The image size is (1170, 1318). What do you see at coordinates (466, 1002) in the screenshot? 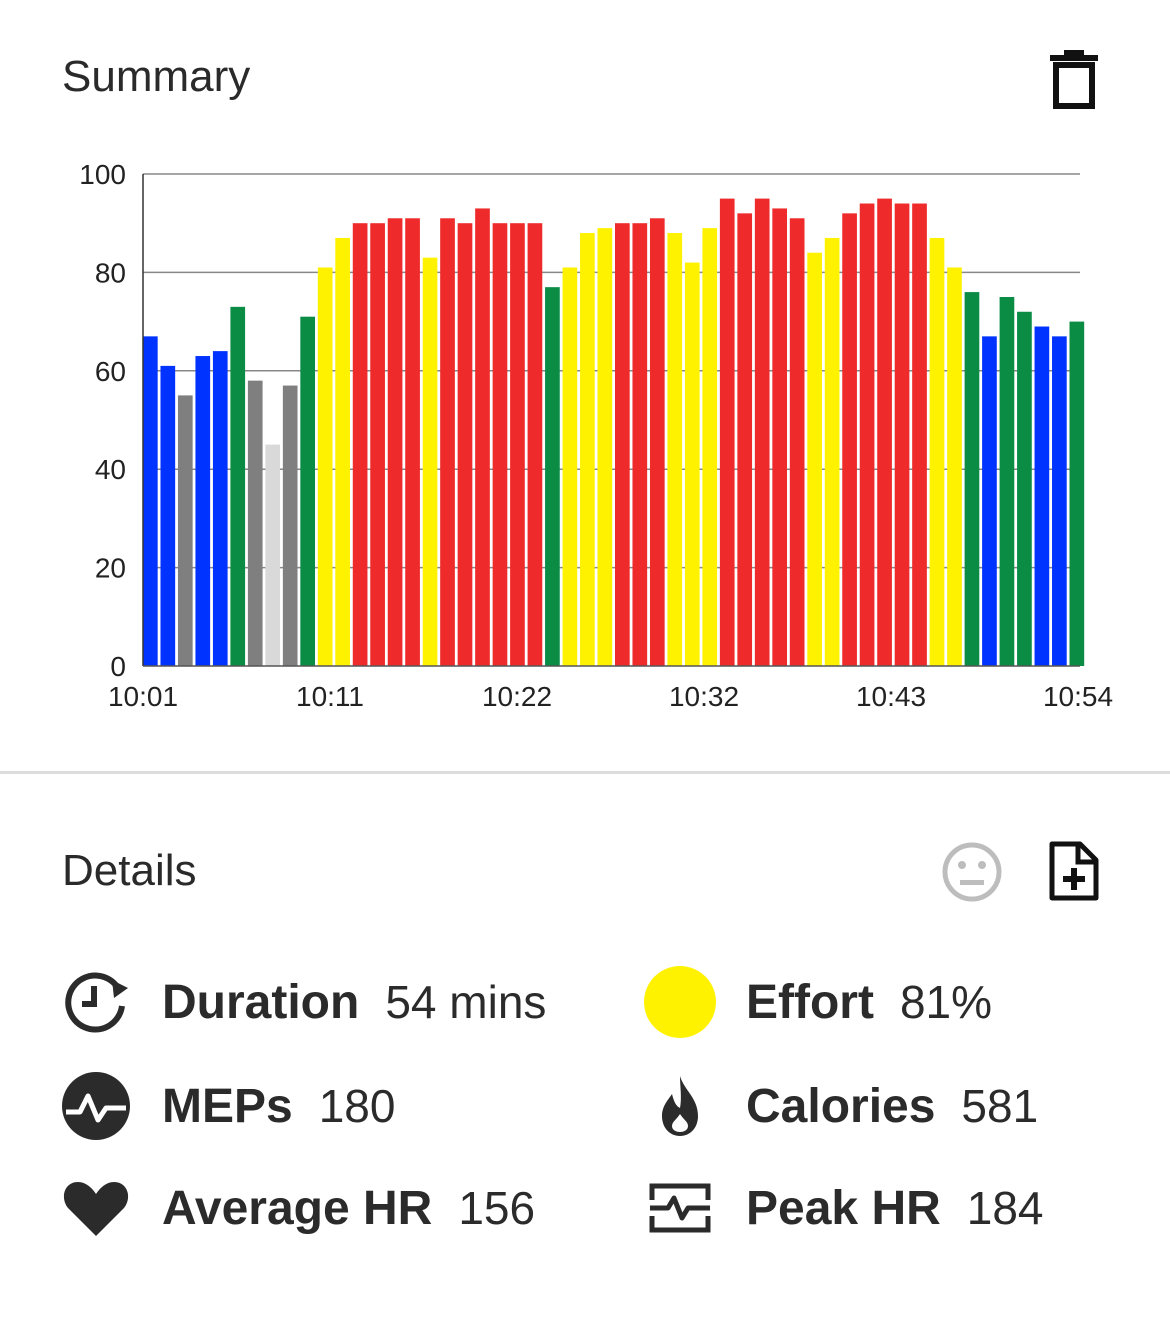
I see `duration-value: 54 mins` at bounding box center [466, 1002].